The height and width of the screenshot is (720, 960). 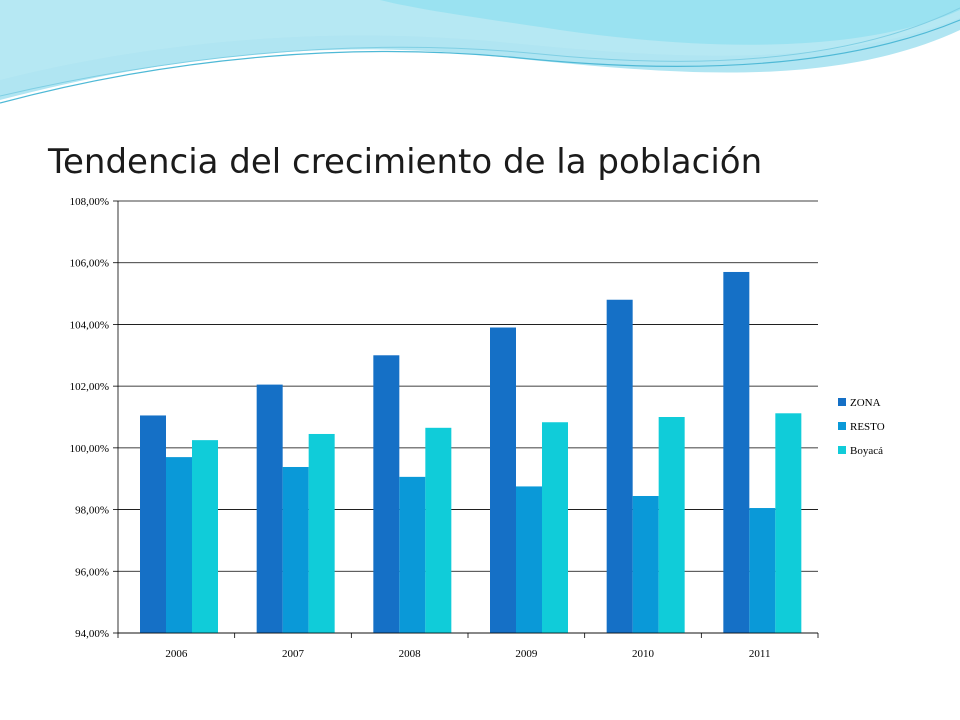 I want to click on bar-resto-2006, so click(x=179, y=545).